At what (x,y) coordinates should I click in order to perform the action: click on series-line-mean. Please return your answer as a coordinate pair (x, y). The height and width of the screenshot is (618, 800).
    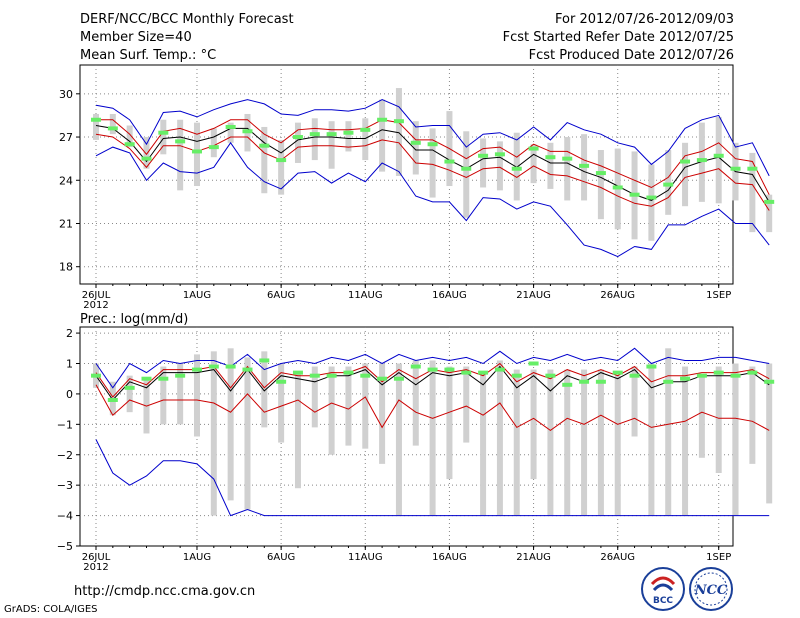
    Looking at the image, I should click on (432, 164).